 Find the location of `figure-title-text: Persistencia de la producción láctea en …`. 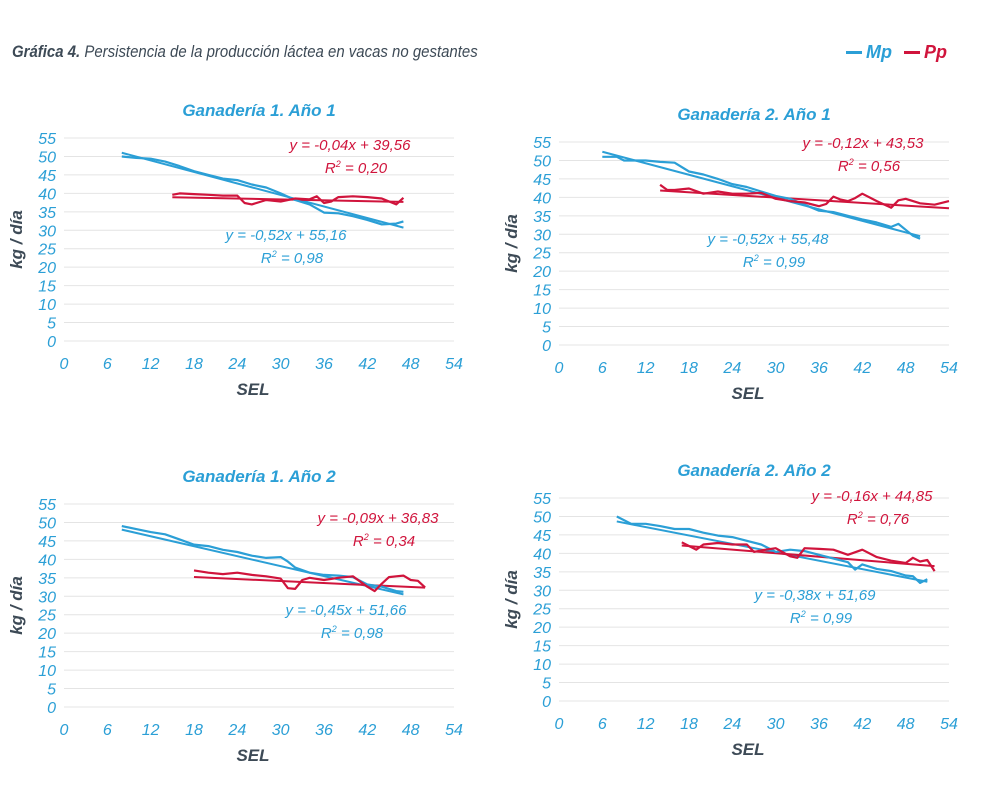

figure-title-text: Persistencia de la producción láctea en … is located at coordinates (279, 51).